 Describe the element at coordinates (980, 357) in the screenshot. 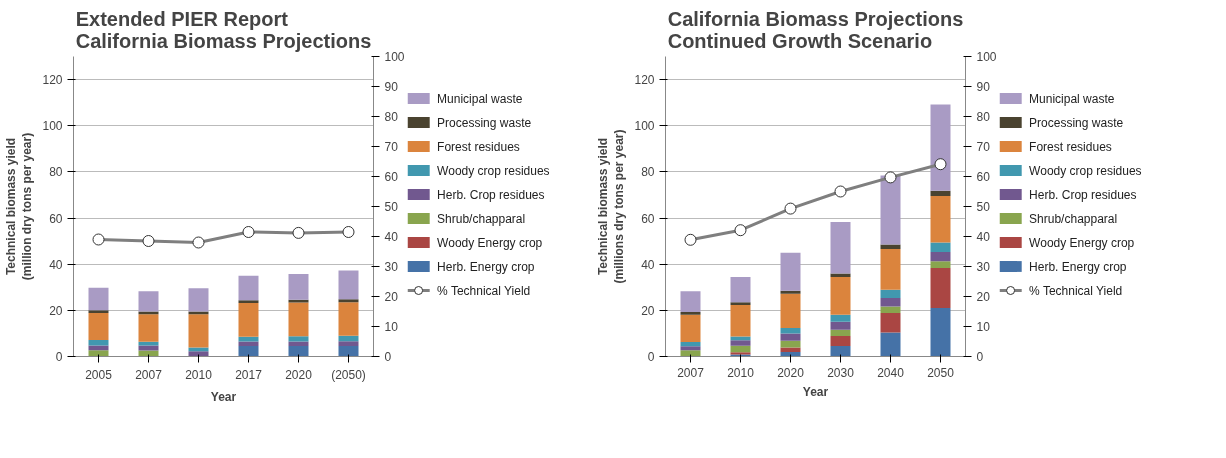

I see `y2-tick-label: 0` at that location.